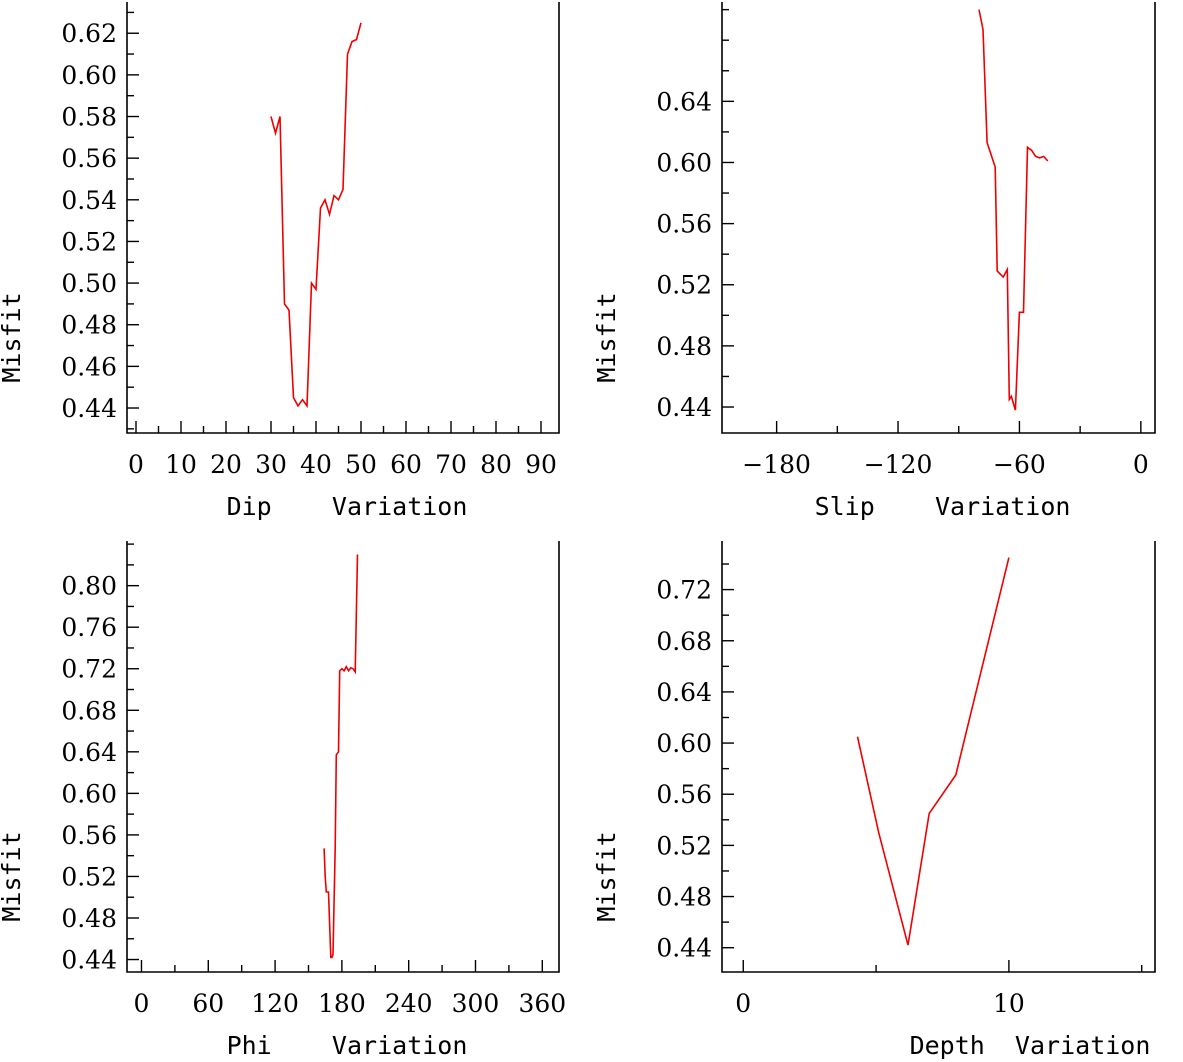 This screenshot has height=1062, width=1183. Describe the element at coordinates (89, 627) in the screenshot. I see `y-tick-label: 0.76` at that location.